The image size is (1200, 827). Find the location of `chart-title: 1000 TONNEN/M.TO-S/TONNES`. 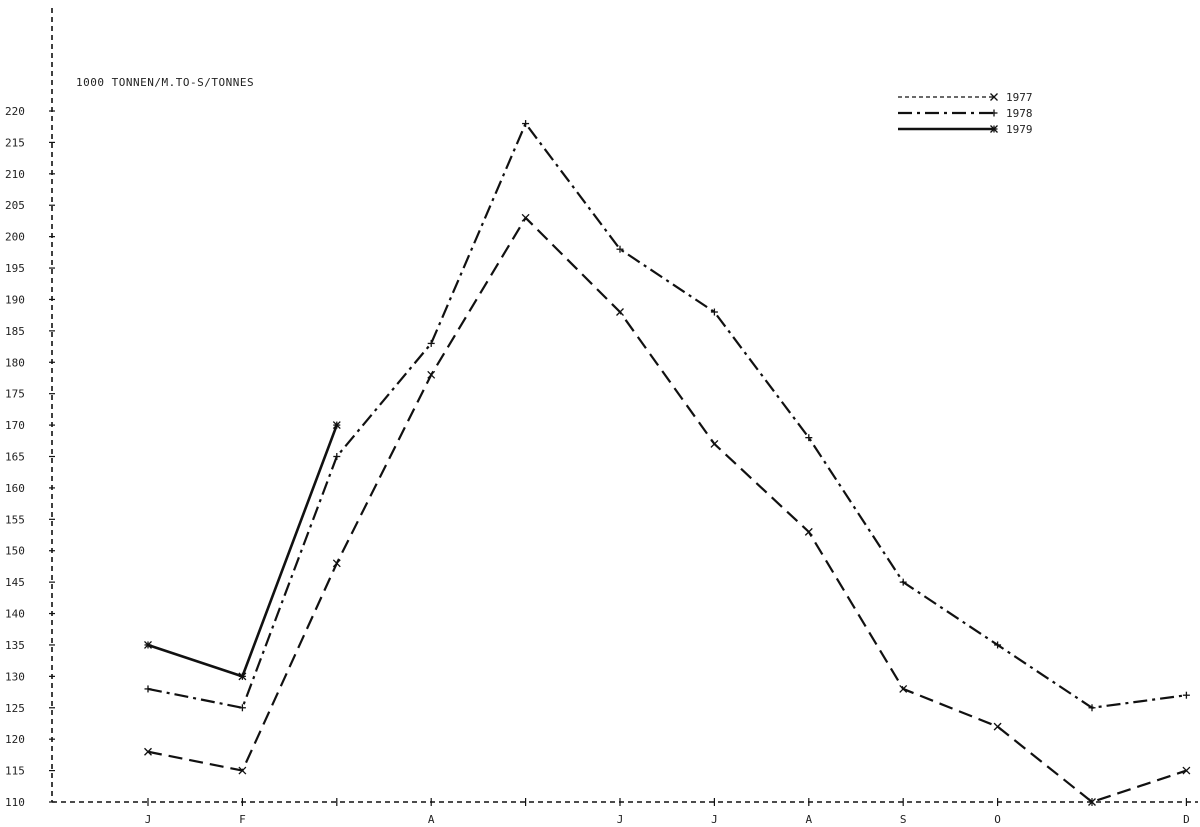

chart-title: 1000 TONNEN/M.TO-S/TONNES is located at coordinates (165, 82).